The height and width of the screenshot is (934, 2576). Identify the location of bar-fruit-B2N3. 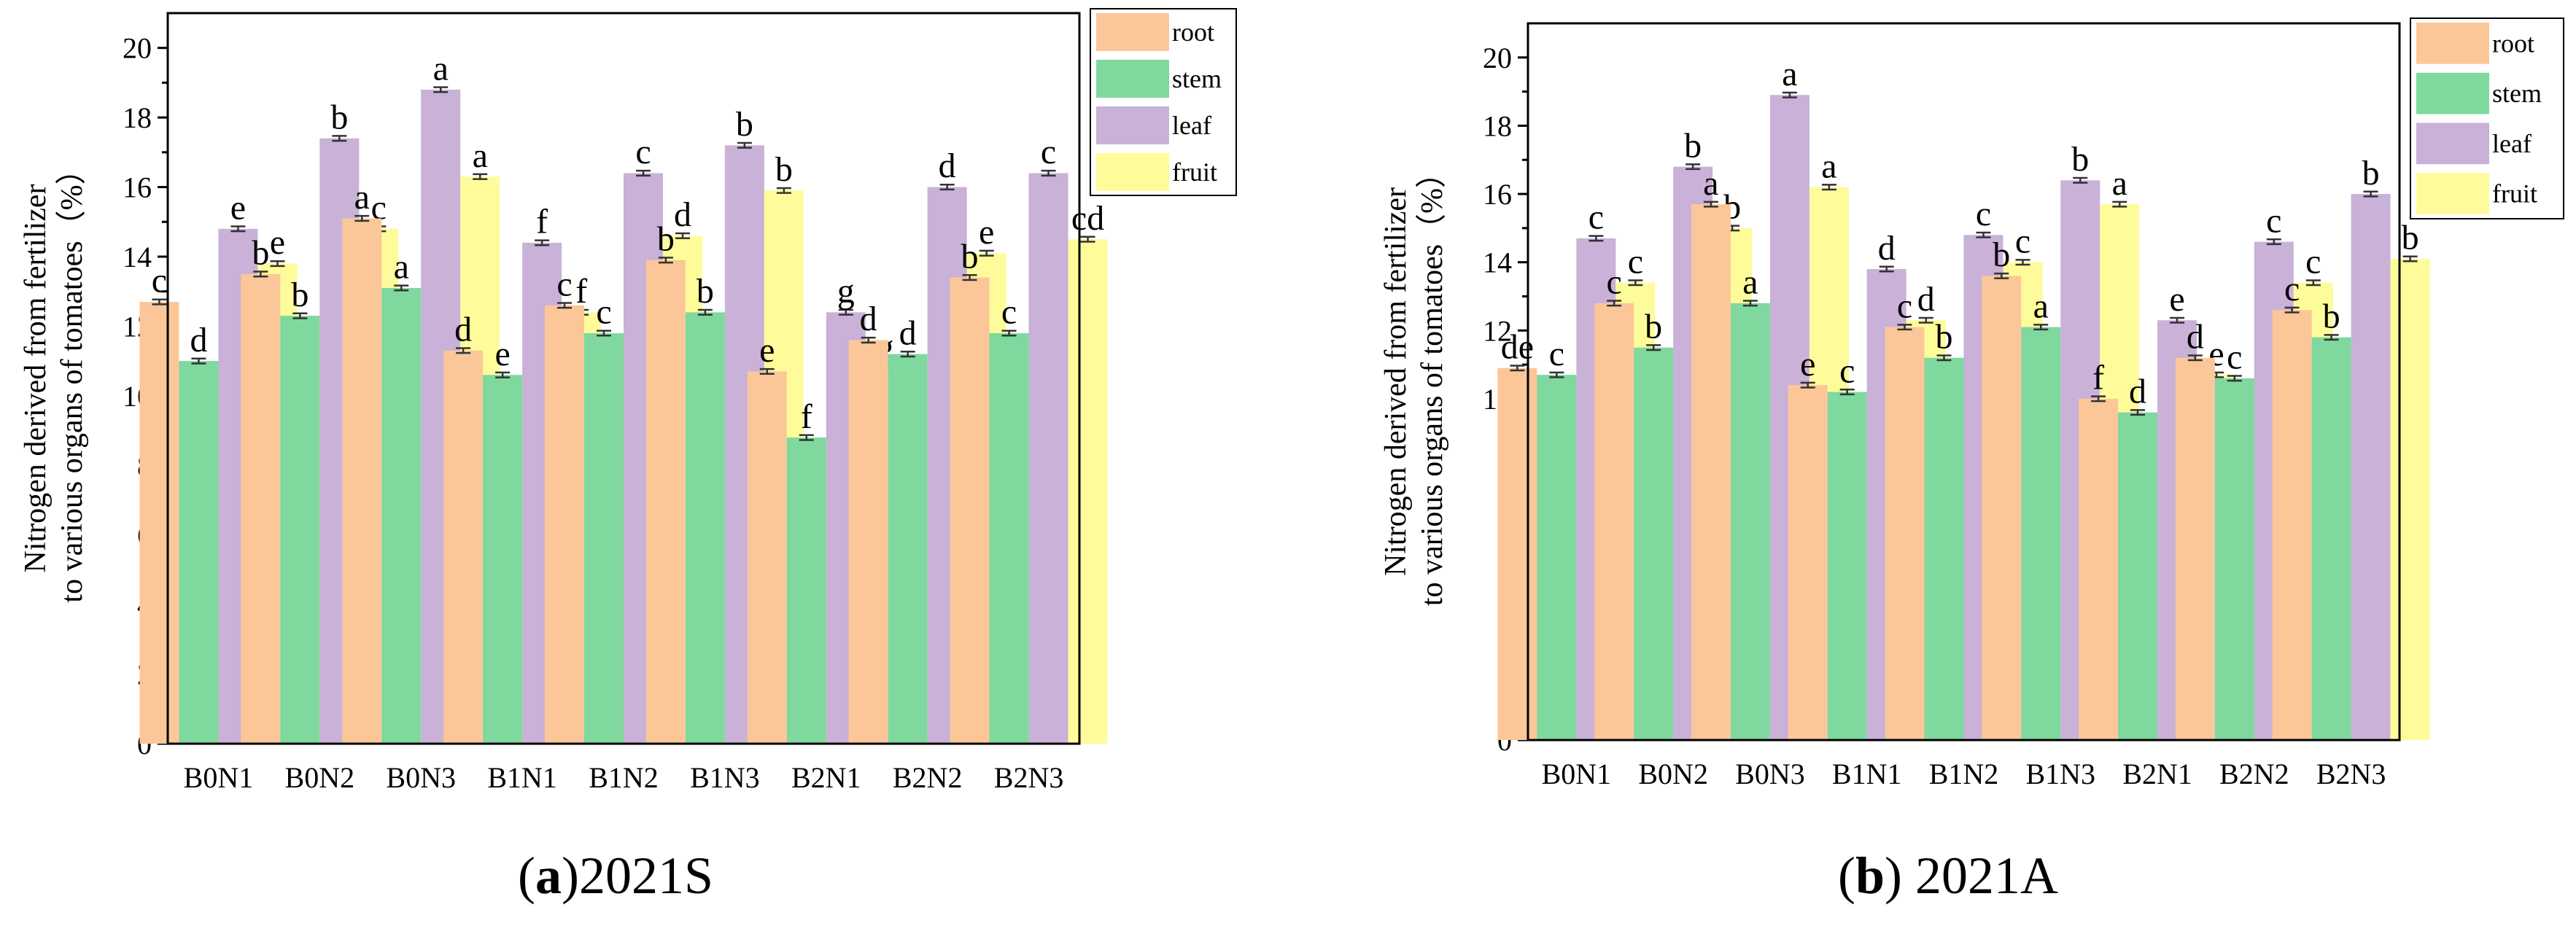
(2410, 499).